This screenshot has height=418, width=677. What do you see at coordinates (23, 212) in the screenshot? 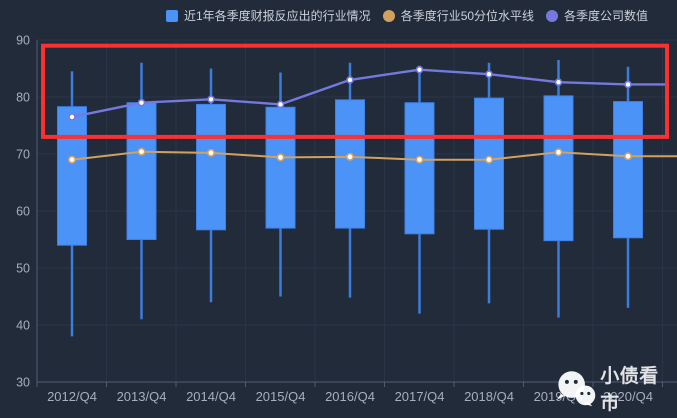
I see `y-axis-label: 60` at bounding box center [23, 212].